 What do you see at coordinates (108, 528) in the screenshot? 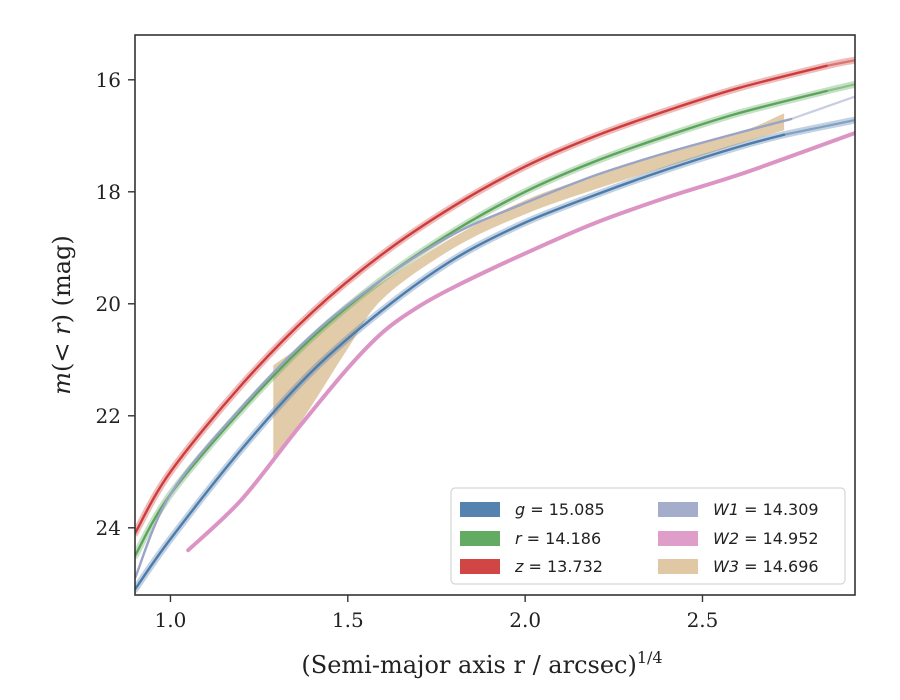
I see `y-tick-label: 24` at bounding box center [108, 528].